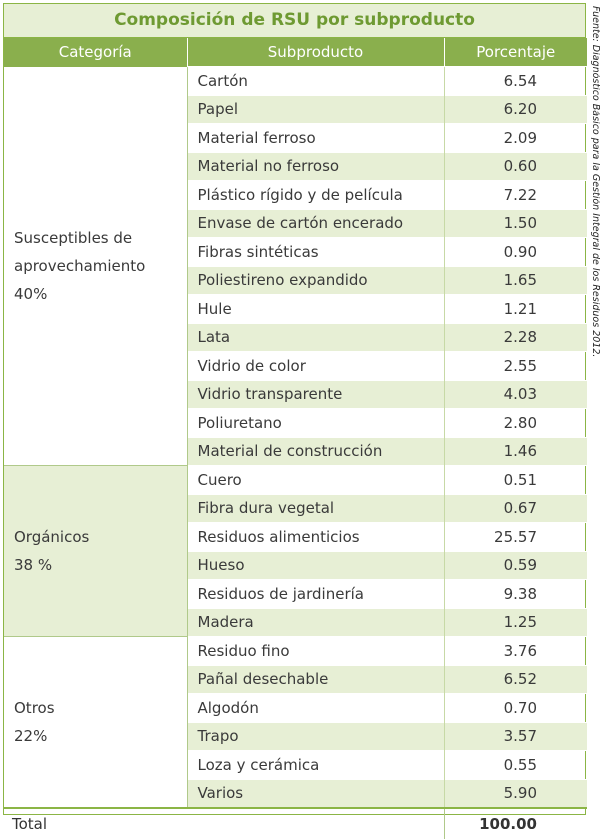 Image resolution: width=600 pixels, height=839 pixels. I want to click on subproduct-name: Fibras sintéticas, so click(316, 251).